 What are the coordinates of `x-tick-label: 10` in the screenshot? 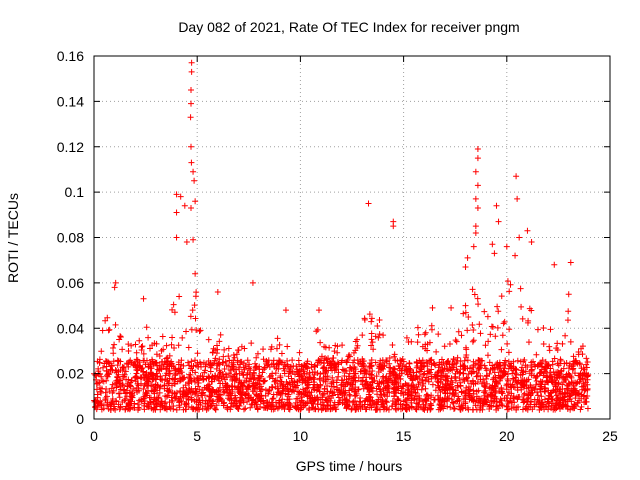 It's located at (301, 436).